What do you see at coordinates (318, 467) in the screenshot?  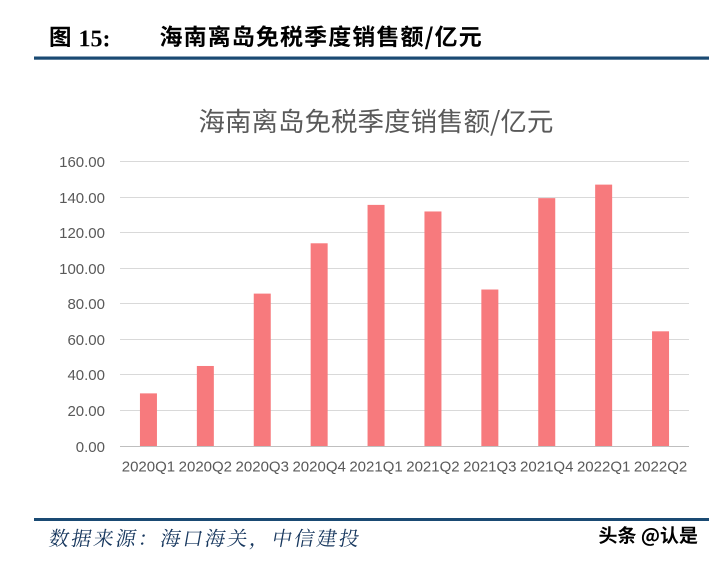 I see `svg-text: 2020Q4` at bounding box center [318, 467].